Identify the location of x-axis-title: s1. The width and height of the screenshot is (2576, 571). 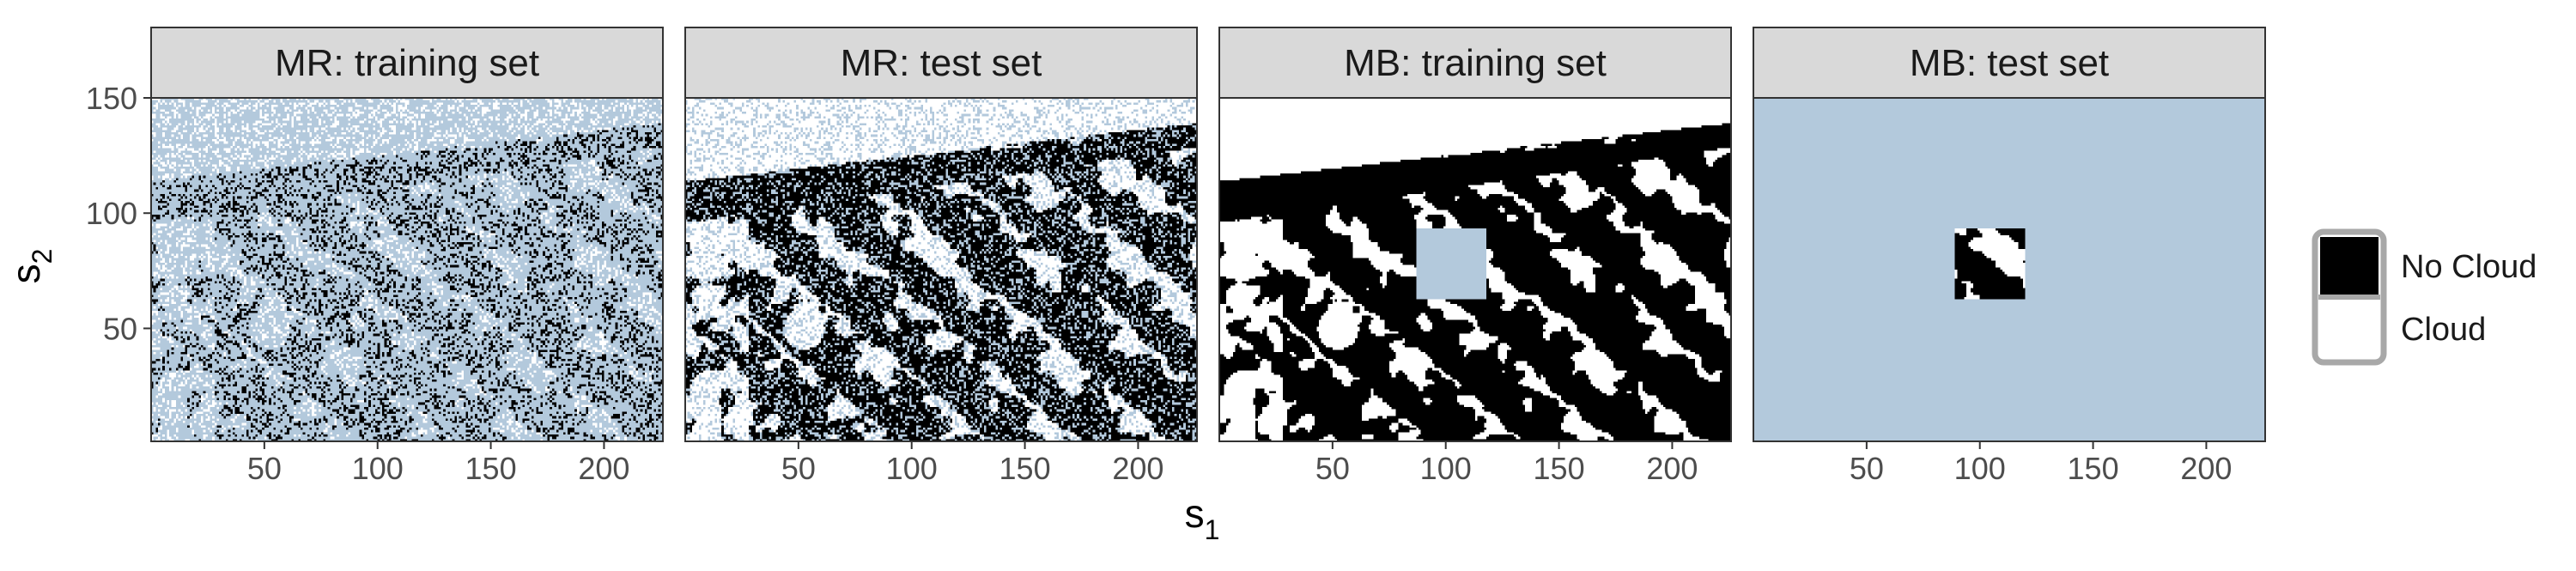
(1202, 518).